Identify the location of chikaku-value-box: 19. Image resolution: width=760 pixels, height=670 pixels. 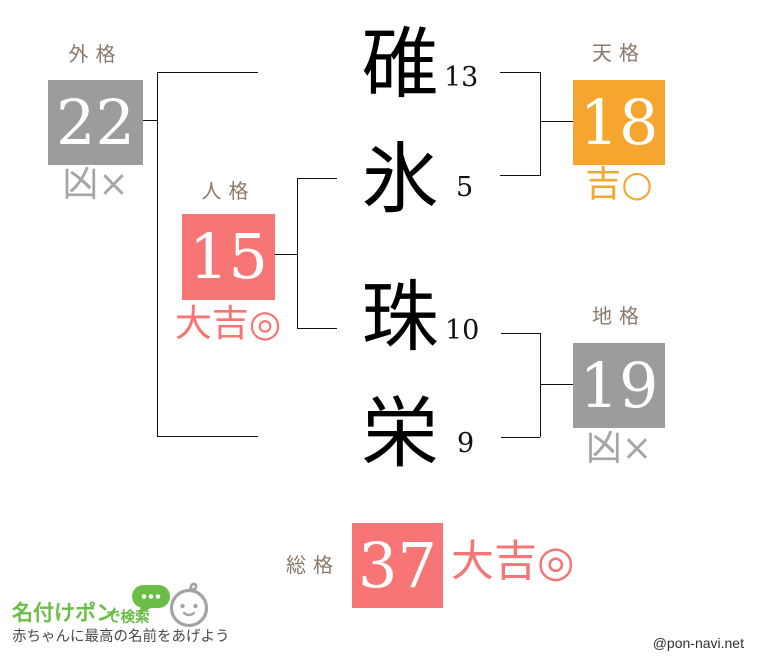
(619, 385).